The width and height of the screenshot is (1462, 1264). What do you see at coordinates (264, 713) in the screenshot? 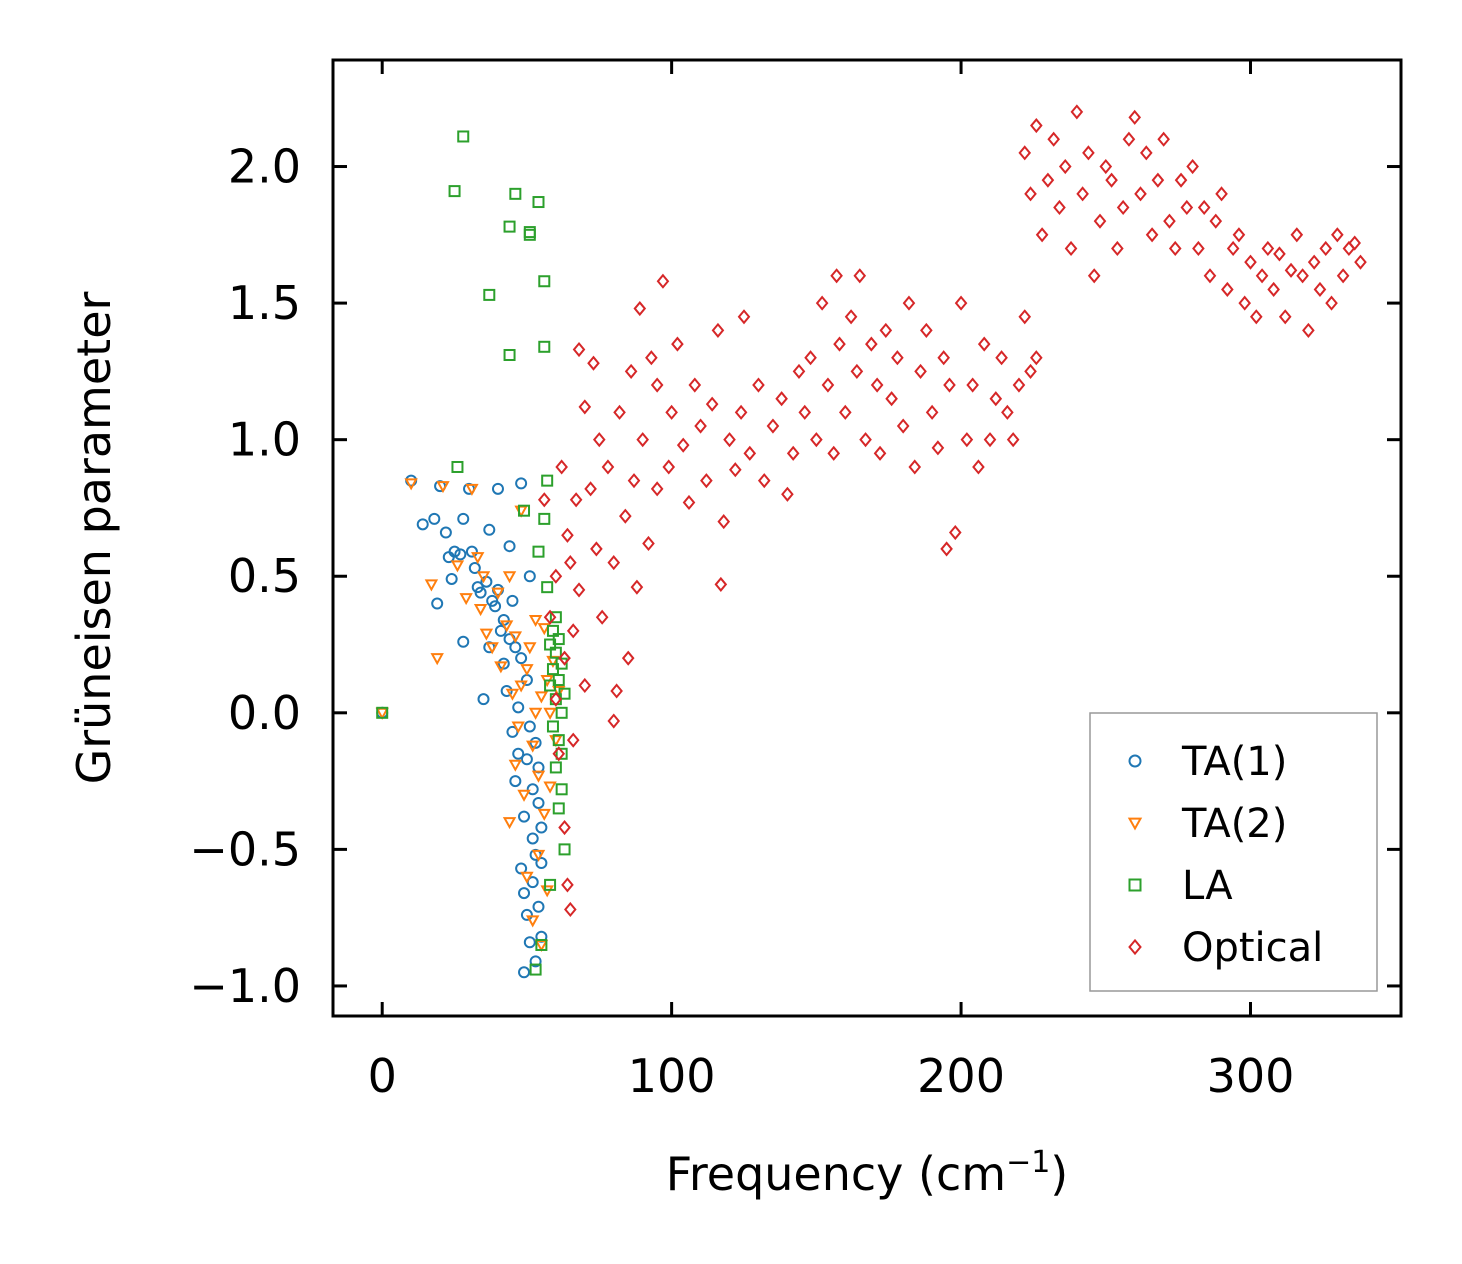
I see `y-tick-label: 0.0` at bounding box center [264, 713].